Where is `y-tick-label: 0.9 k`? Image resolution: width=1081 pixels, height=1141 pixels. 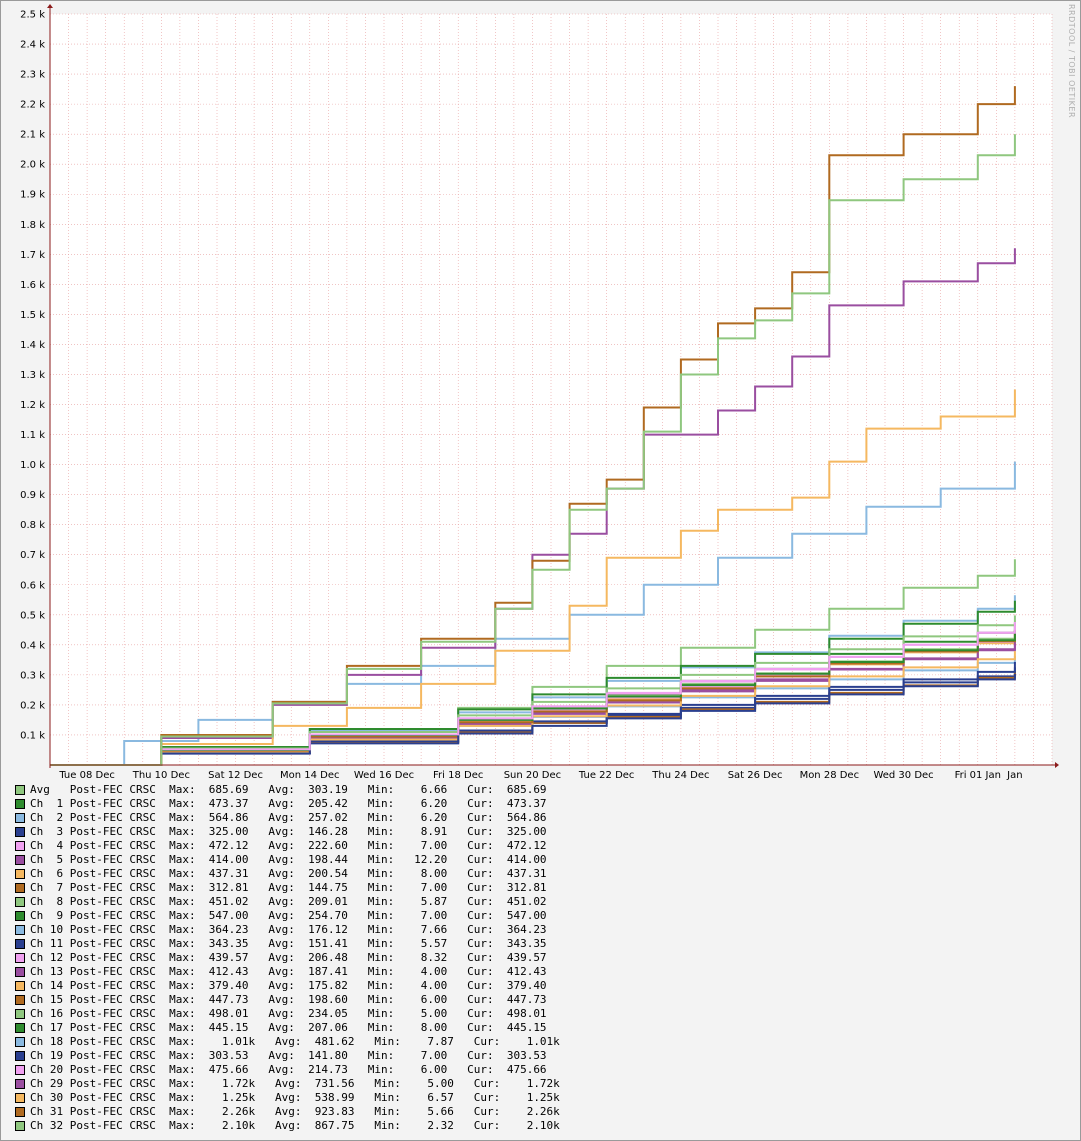
y-tick-label: 0.9 k is located at coordinates (32, 495).